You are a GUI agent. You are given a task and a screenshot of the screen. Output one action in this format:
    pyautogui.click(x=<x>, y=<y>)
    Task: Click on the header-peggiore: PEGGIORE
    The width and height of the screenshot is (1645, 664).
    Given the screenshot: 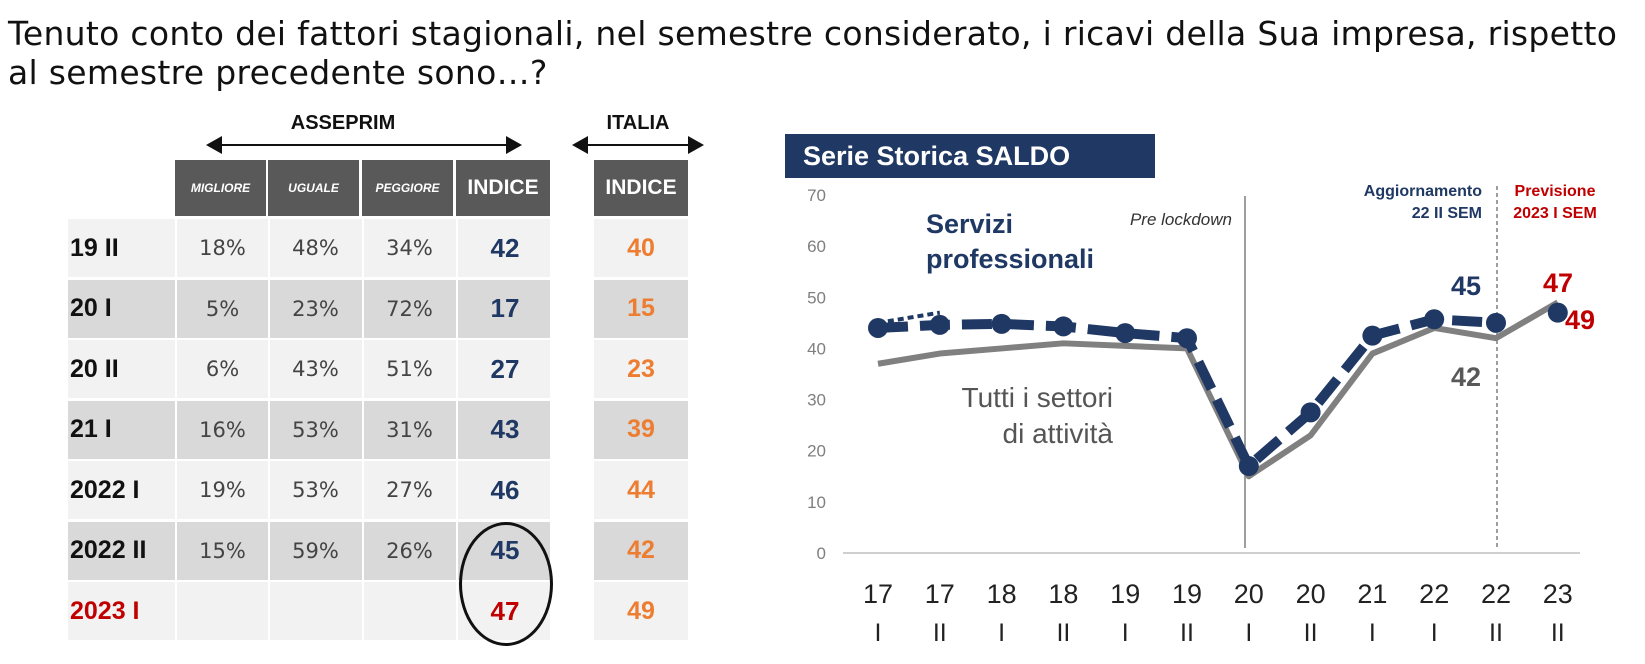 What is the action you would take?
    pyautogui.click(x=407, y=188)
    